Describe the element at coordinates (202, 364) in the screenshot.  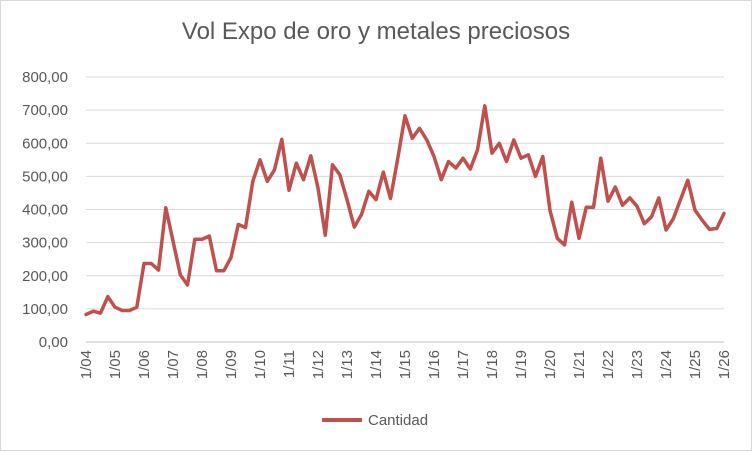
I see `x-tick-label: 1/08` at that location.